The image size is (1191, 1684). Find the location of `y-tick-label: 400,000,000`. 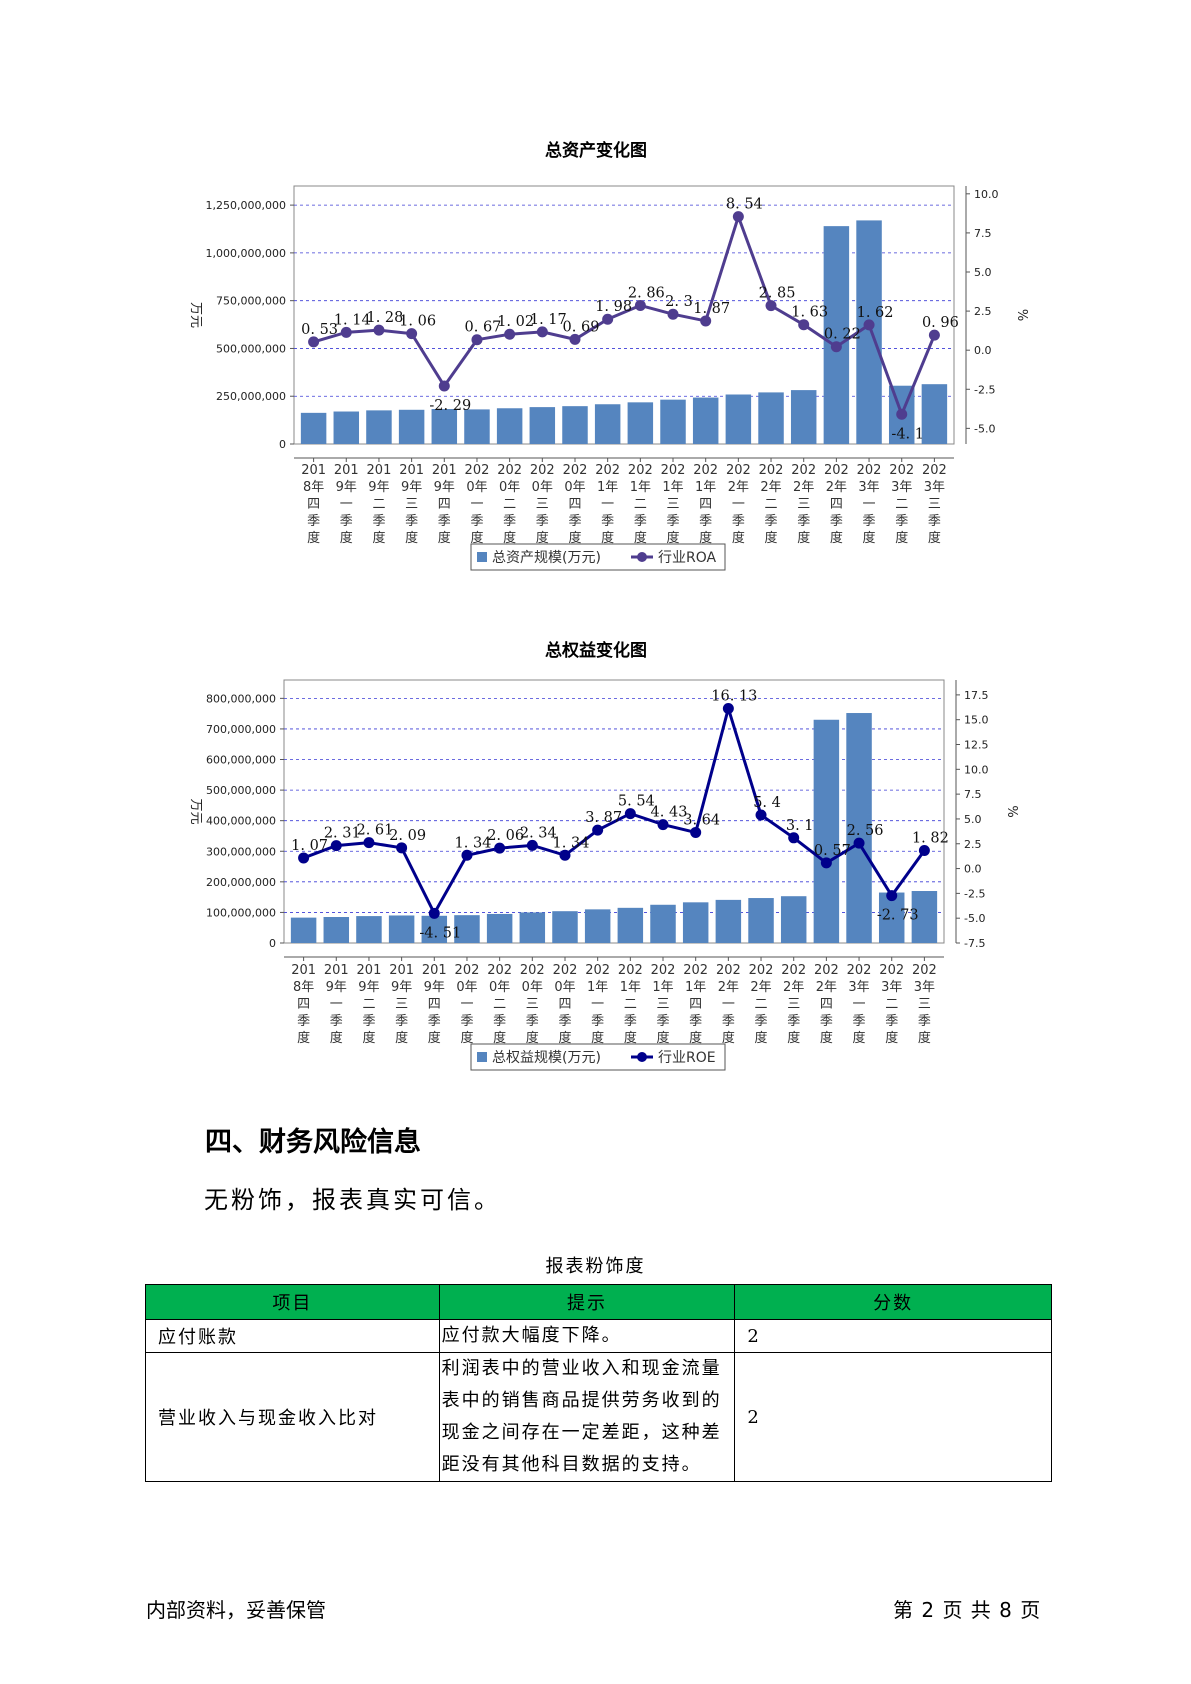

y-tick-label: 400,000,000 is located at coordinates (241, 821).